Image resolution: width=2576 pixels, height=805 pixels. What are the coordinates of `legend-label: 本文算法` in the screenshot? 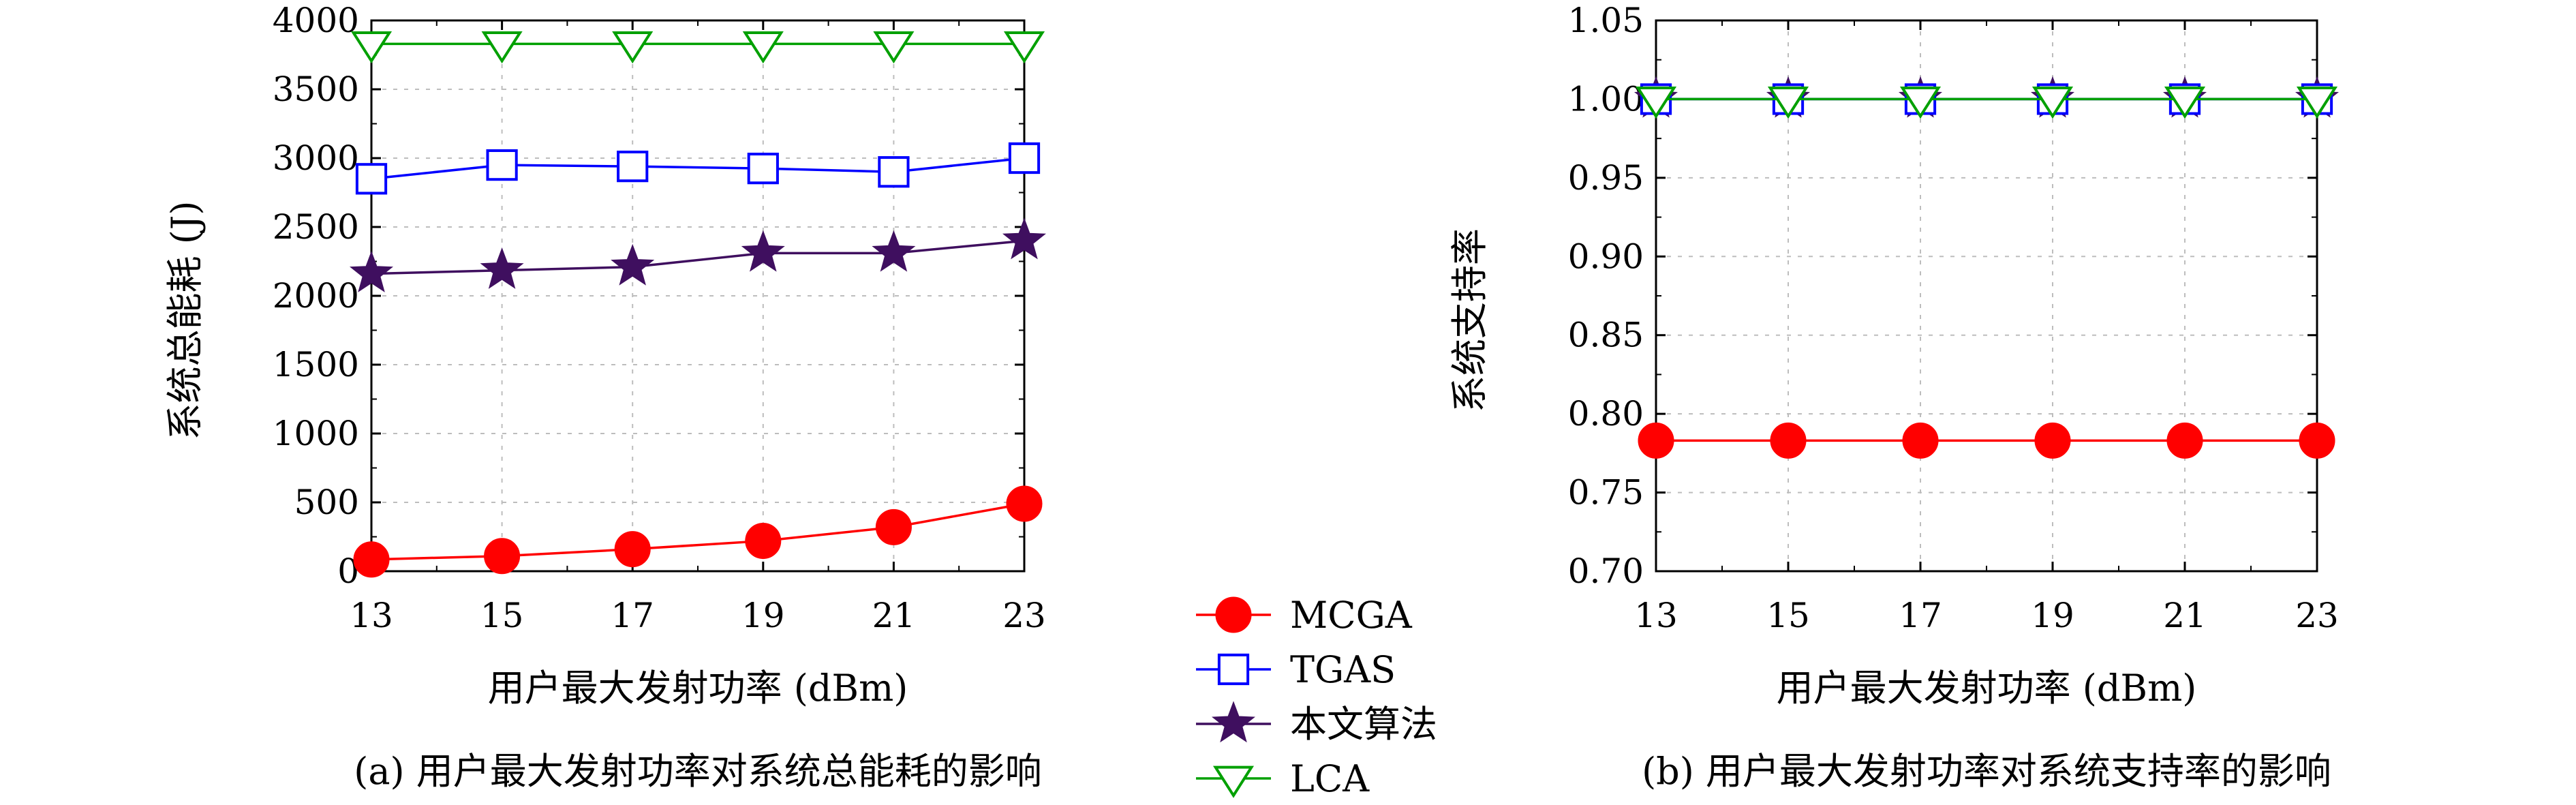 It's located at (1363, 724).